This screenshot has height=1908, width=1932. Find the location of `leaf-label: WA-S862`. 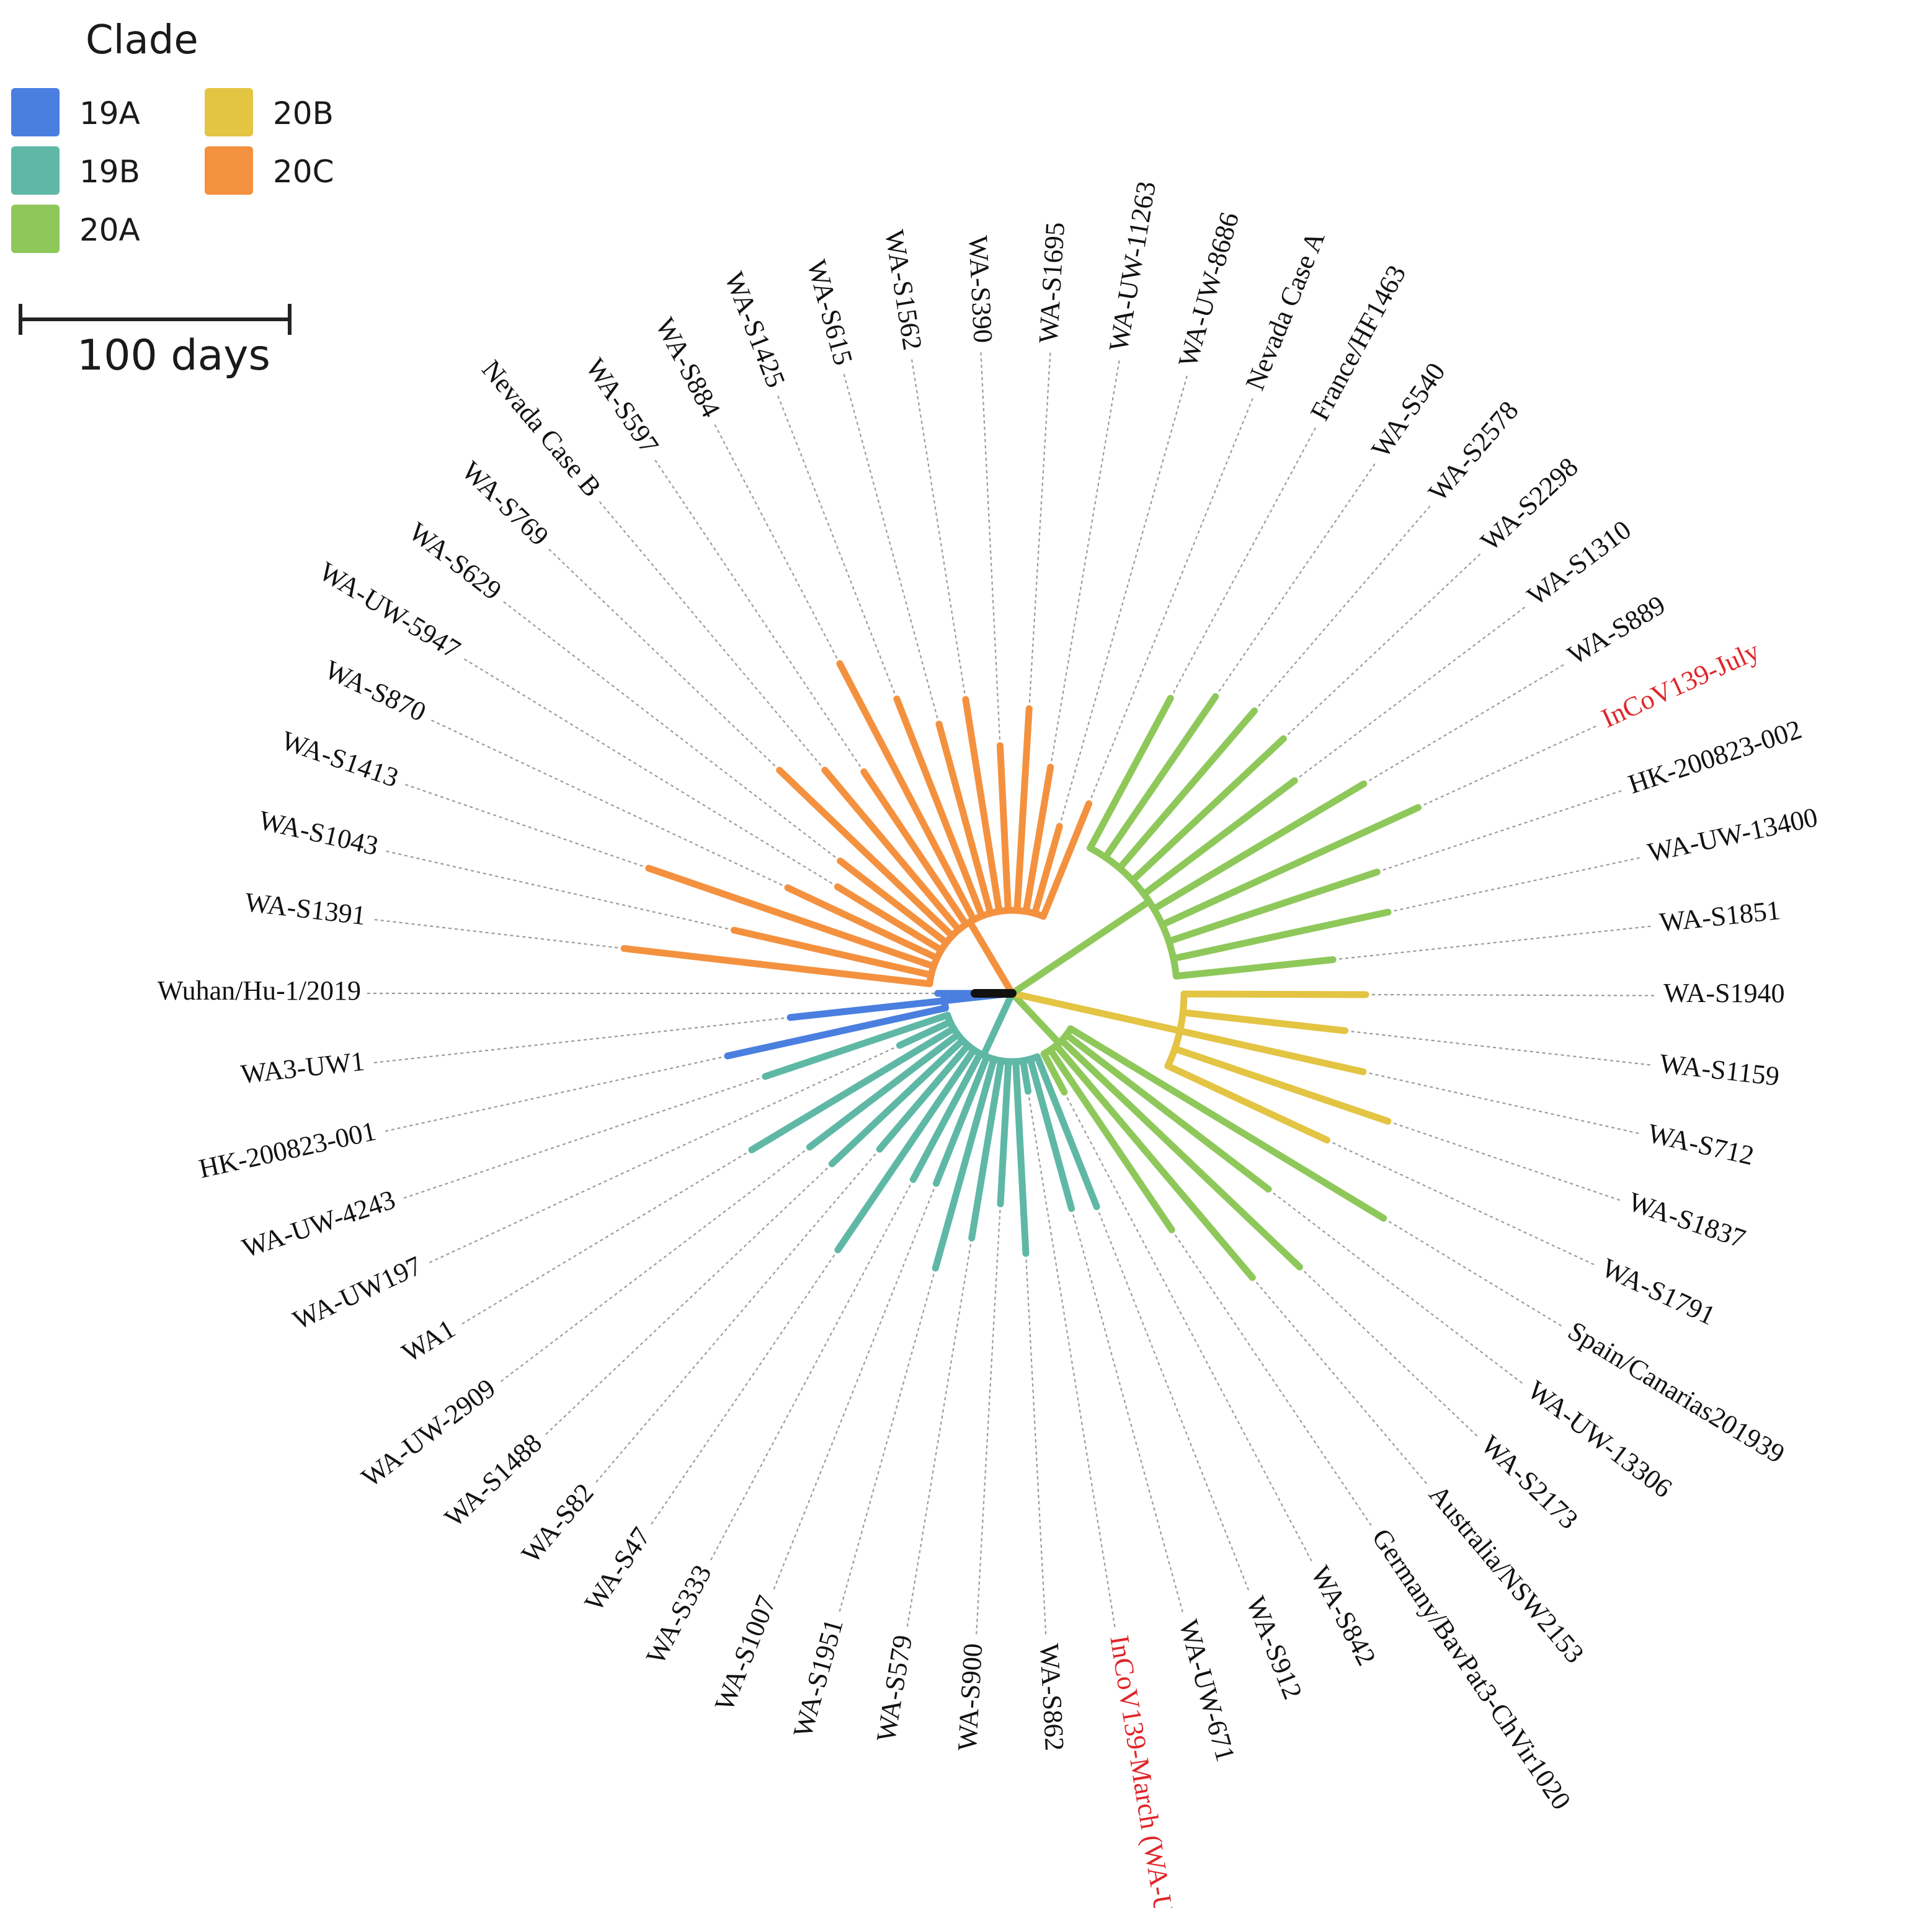

leaf-label: WA-S862 is located at coordinates (1052, 1698).